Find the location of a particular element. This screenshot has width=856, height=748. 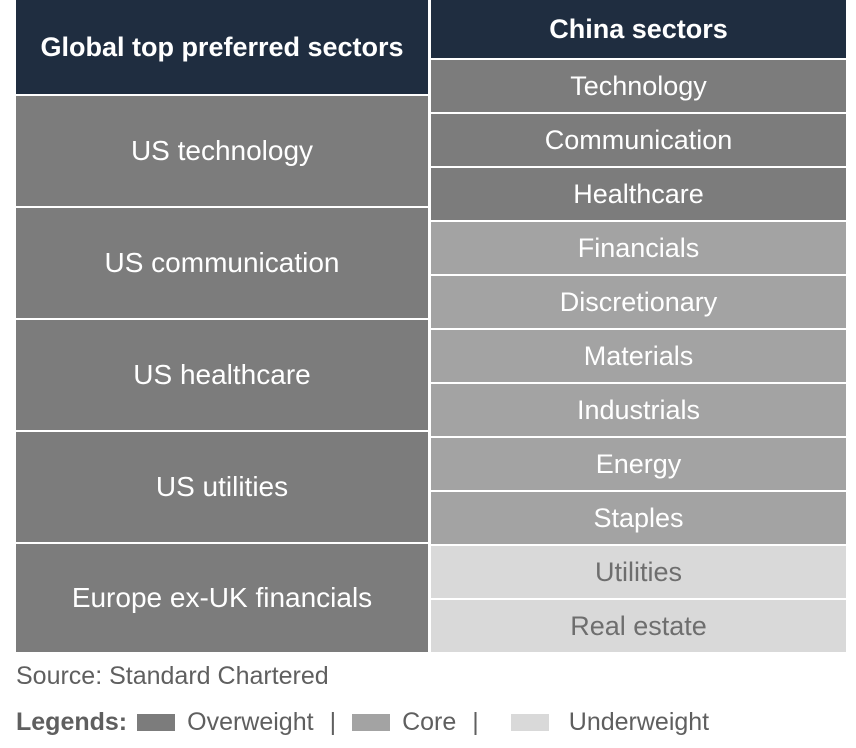

china-sector-cell: Financials is located at coordinates (638, 247).